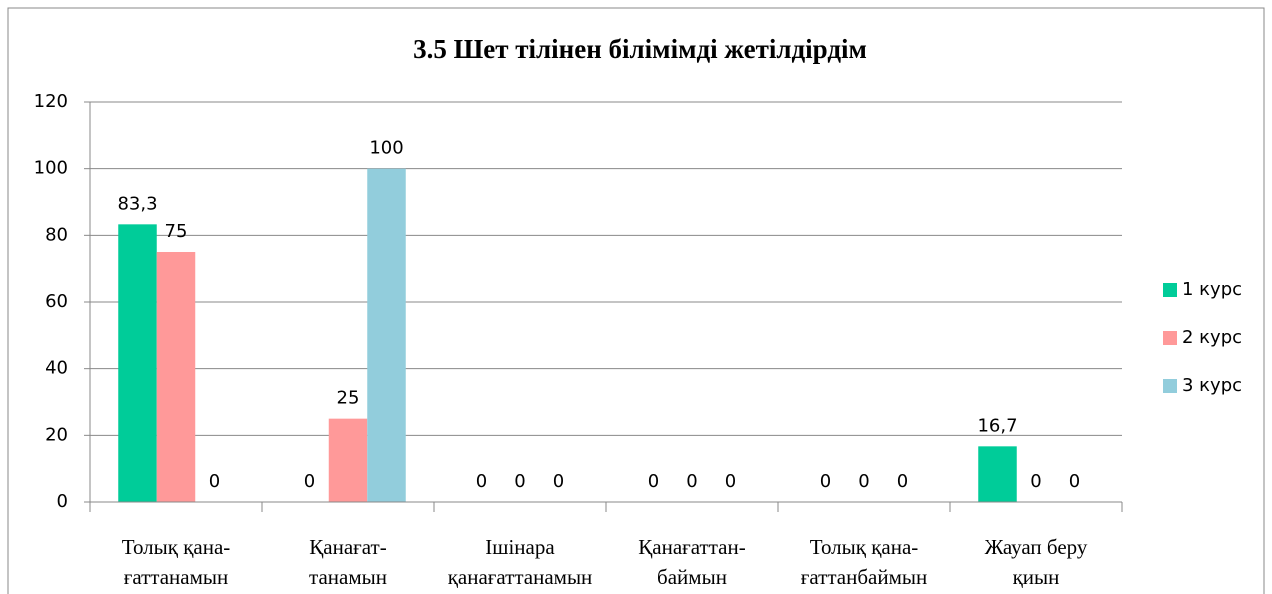 Image resolution: width=1272 pixels, height=594 pixels. Describe the element at coordinates (56, 234) in the screenshot. I see `y-tick-label: 80` at that location.